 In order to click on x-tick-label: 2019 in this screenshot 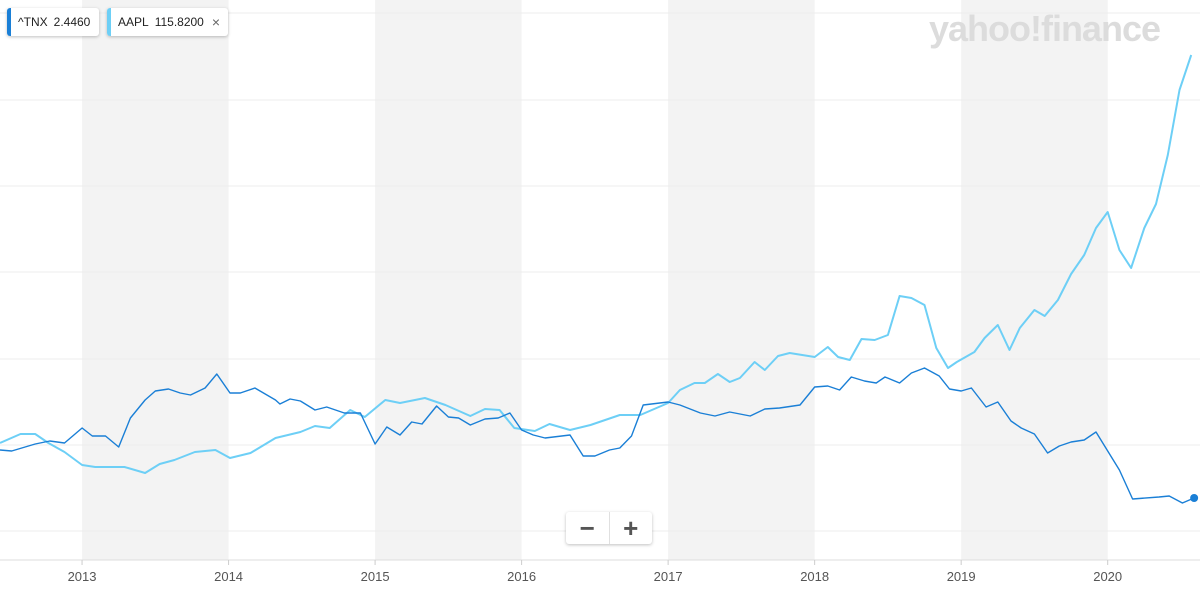, I will do `click(961, 576)`.